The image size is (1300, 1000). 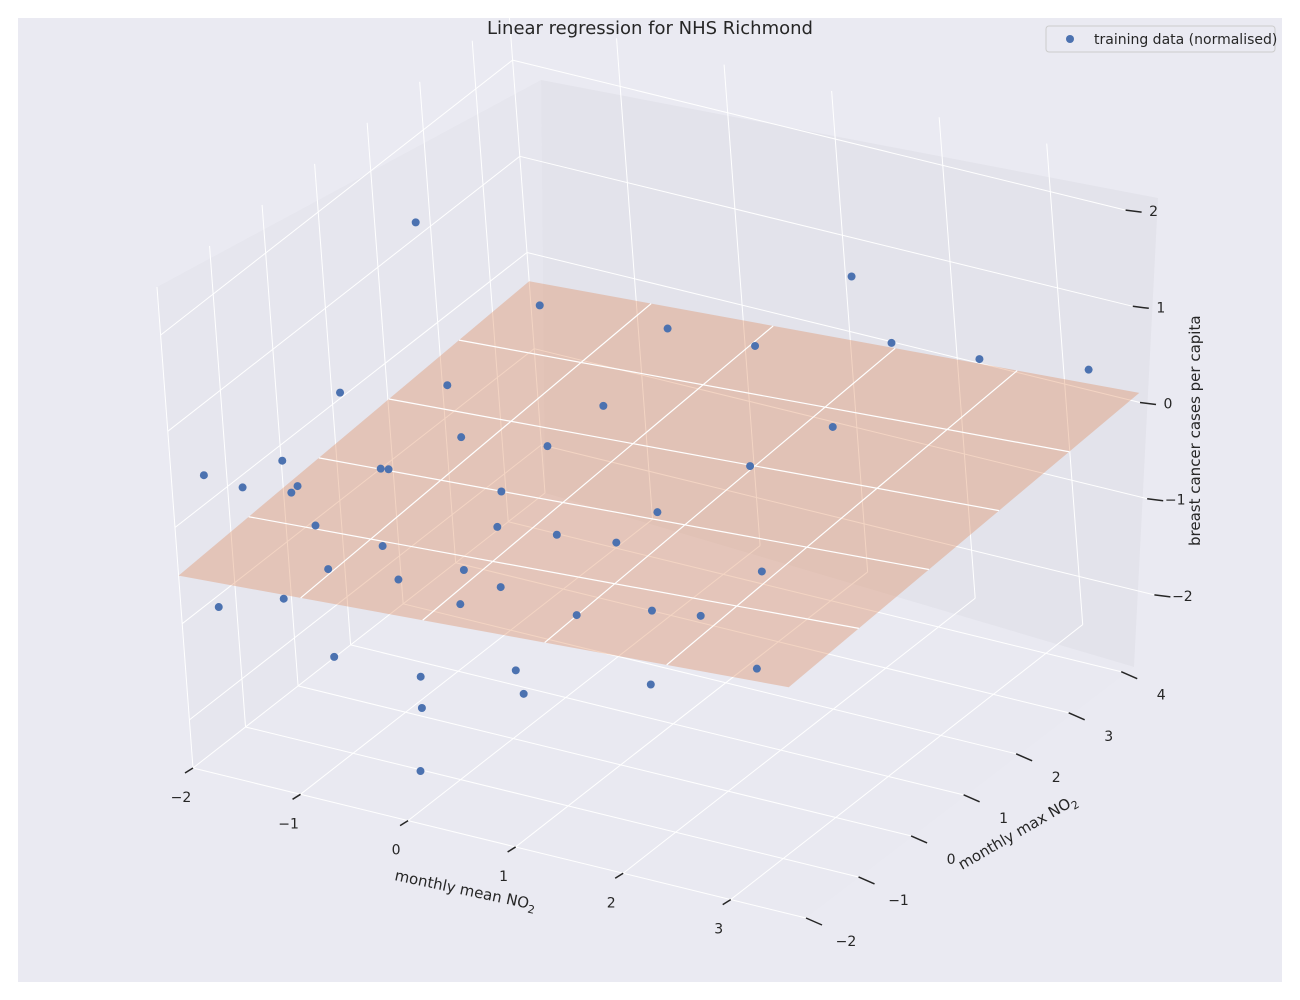 What do you see at coordinates (611, 903) in the screenshot?
I see `x-tick-label: 2` at bounding box center [611, 903].